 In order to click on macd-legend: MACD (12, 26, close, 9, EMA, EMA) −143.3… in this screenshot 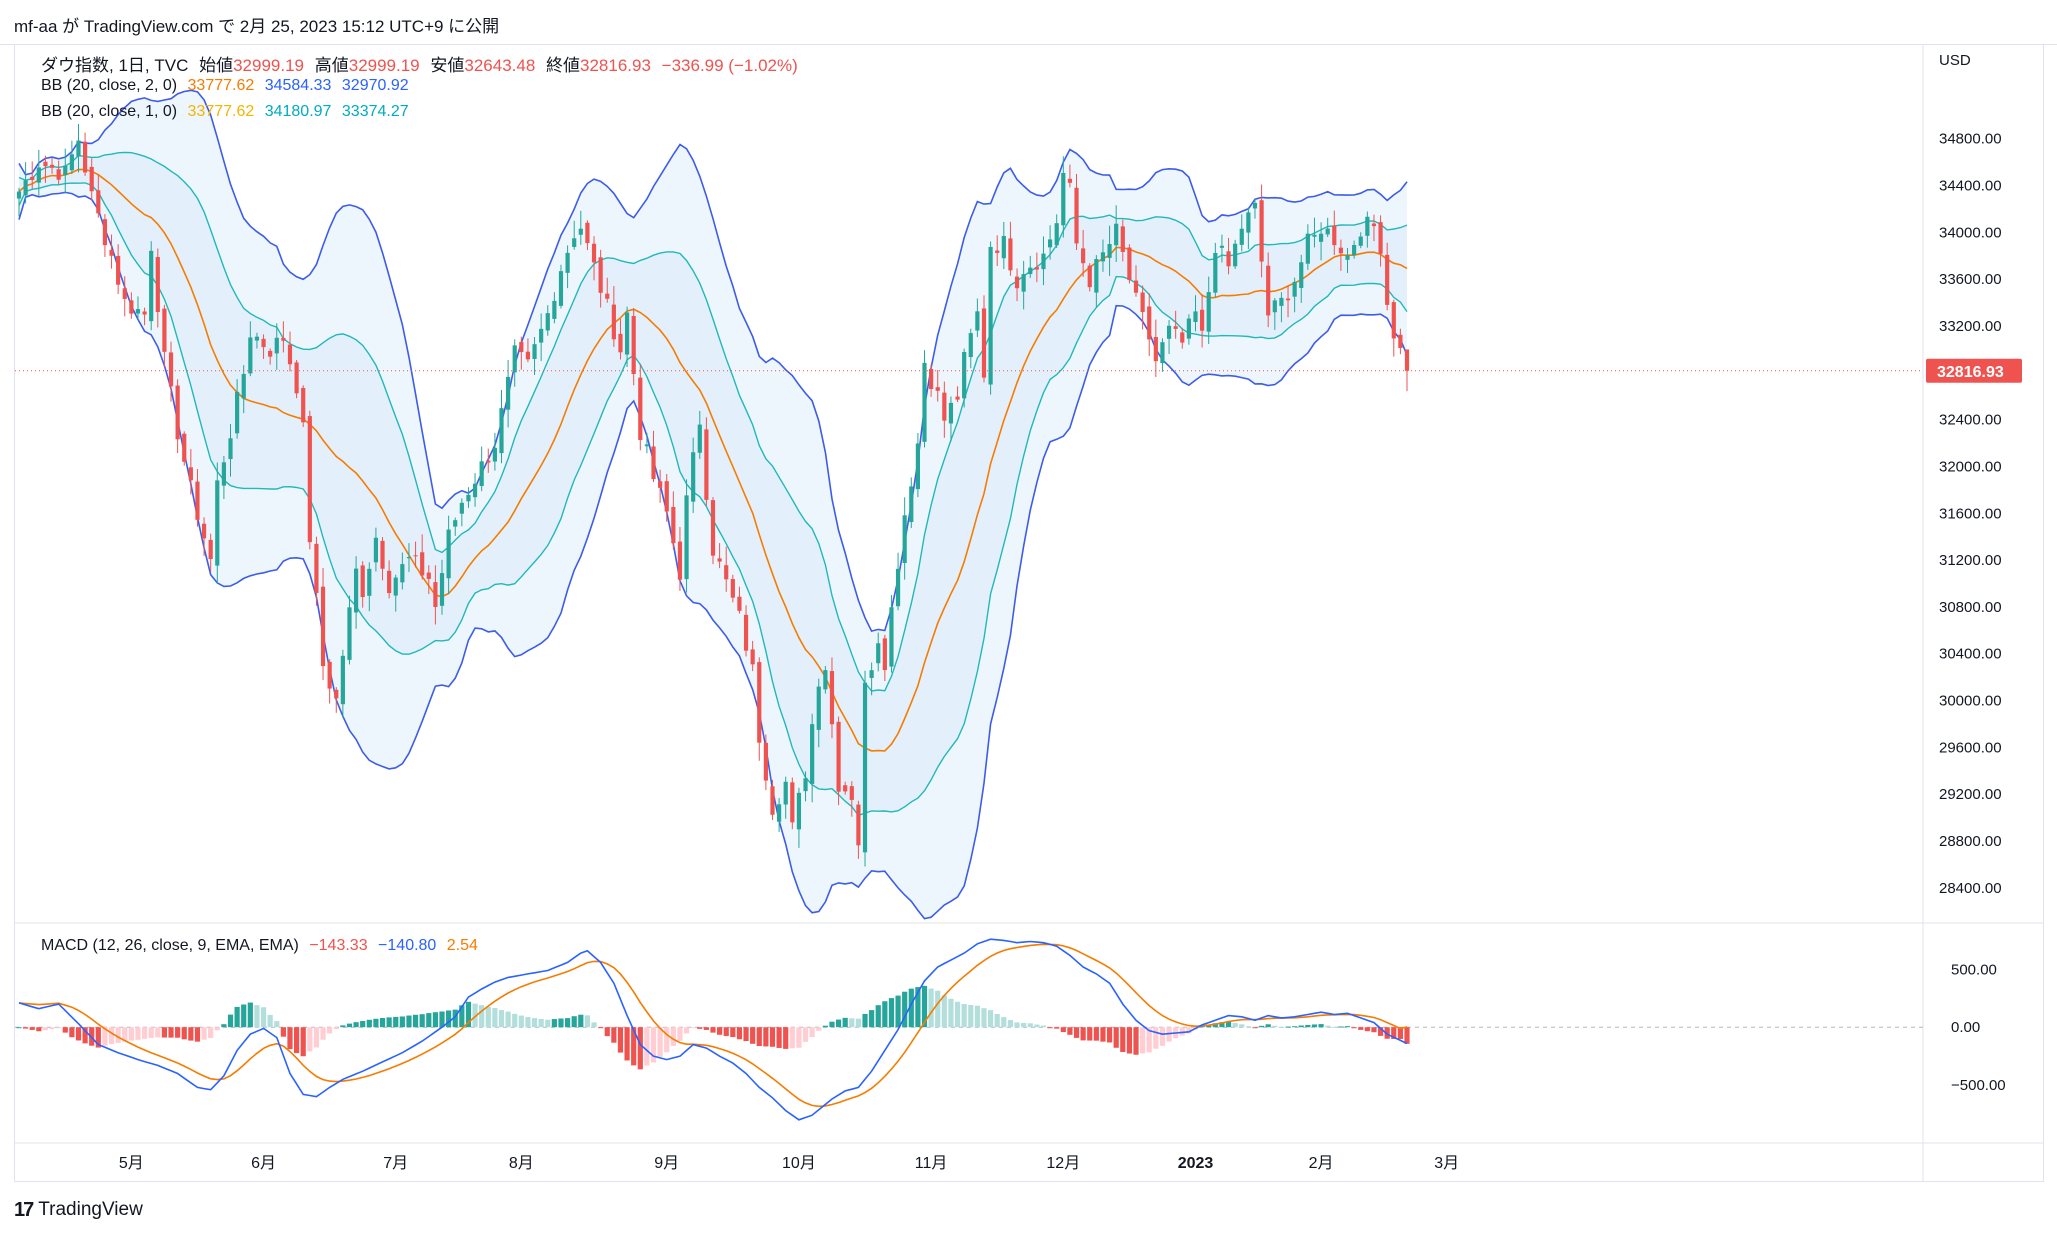, I will do `click(262, 946)`.